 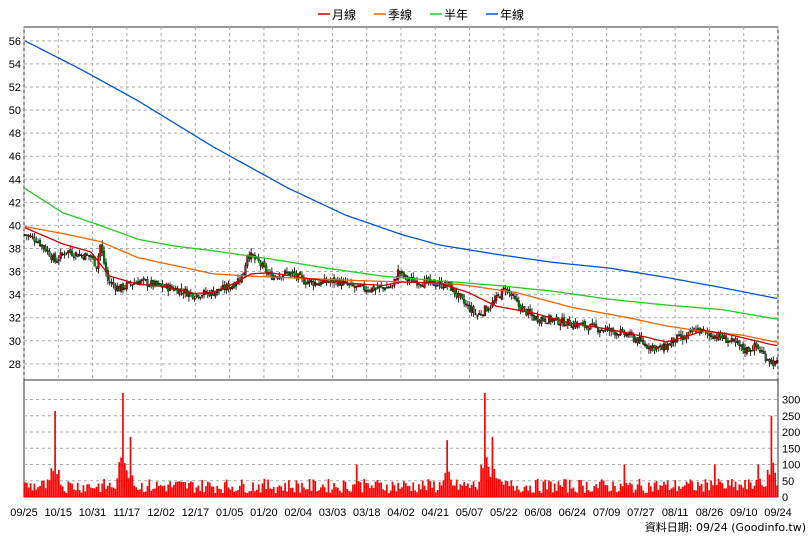 What do you see at coordinates (15, 296) in the screenshot?
I see `price-tick-label: 34` at bounding box center [15, 296].